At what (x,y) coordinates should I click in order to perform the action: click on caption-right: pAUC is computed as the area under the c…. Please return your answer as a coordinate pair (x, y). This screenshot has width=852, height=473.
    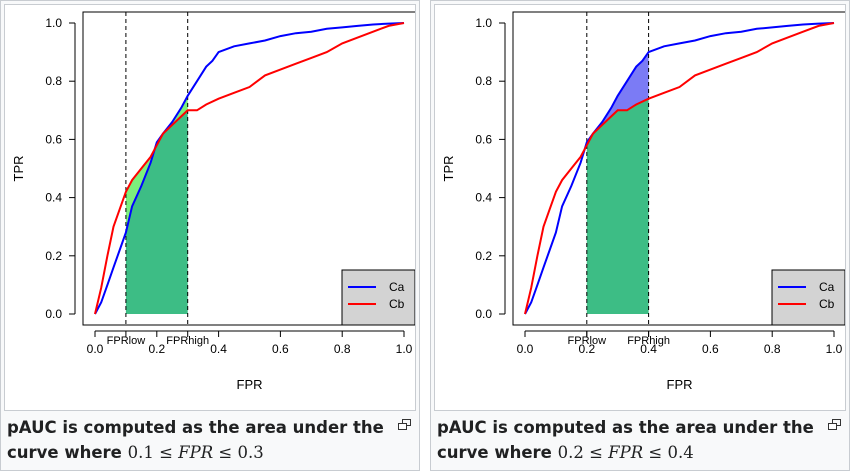
    Looking at the image, I should click on (627, 440).